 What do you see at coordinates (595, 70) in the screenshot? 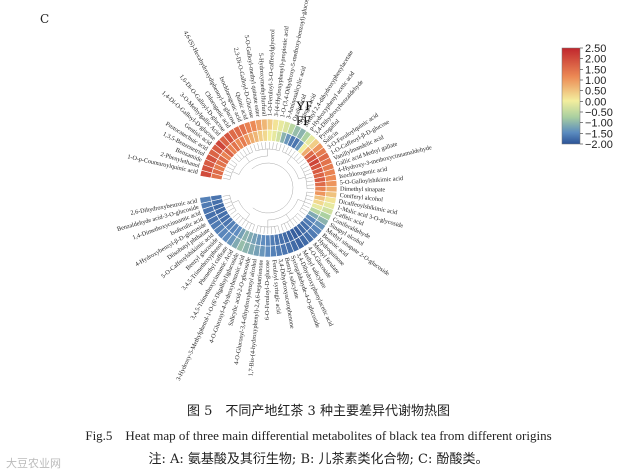
I see `colorbar-tick-label: 1.50` at bounding box center [595, 70].